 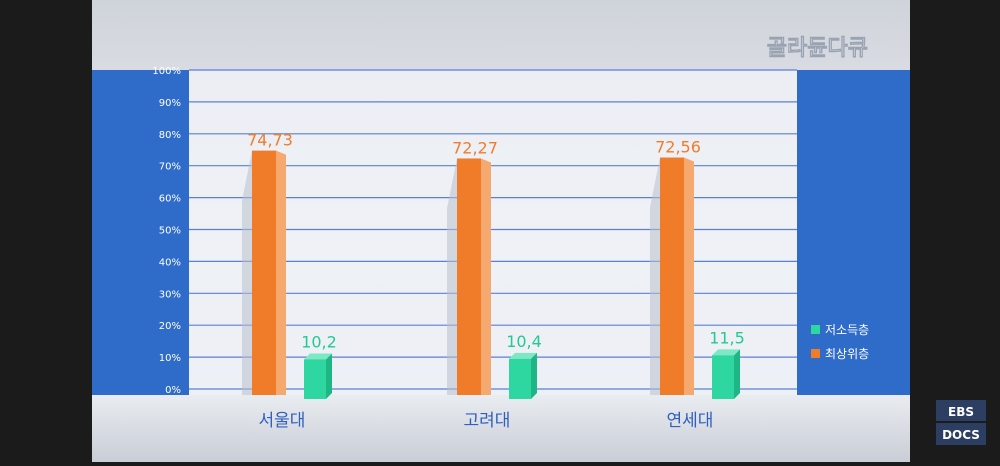 I want to click on y-tick-label: 30%, so click(x=170, y=294).